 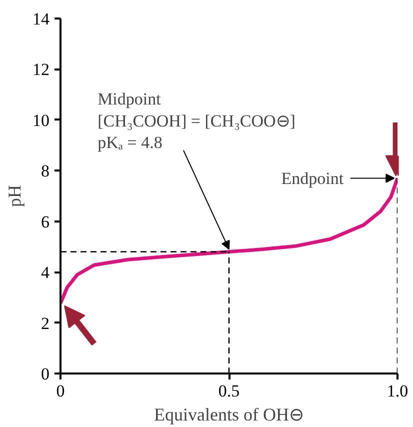 What do you see at coordinates (41, 19) in the screenshot?
I see `y-tick-label: 14` at bounding box center [41, 19].